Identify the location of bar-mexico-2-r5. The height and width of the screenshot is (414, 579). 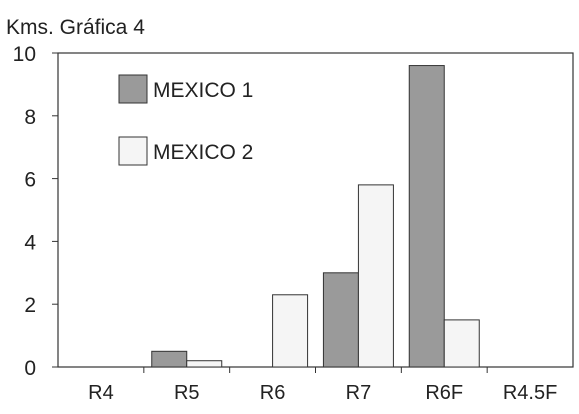
(204, 364).